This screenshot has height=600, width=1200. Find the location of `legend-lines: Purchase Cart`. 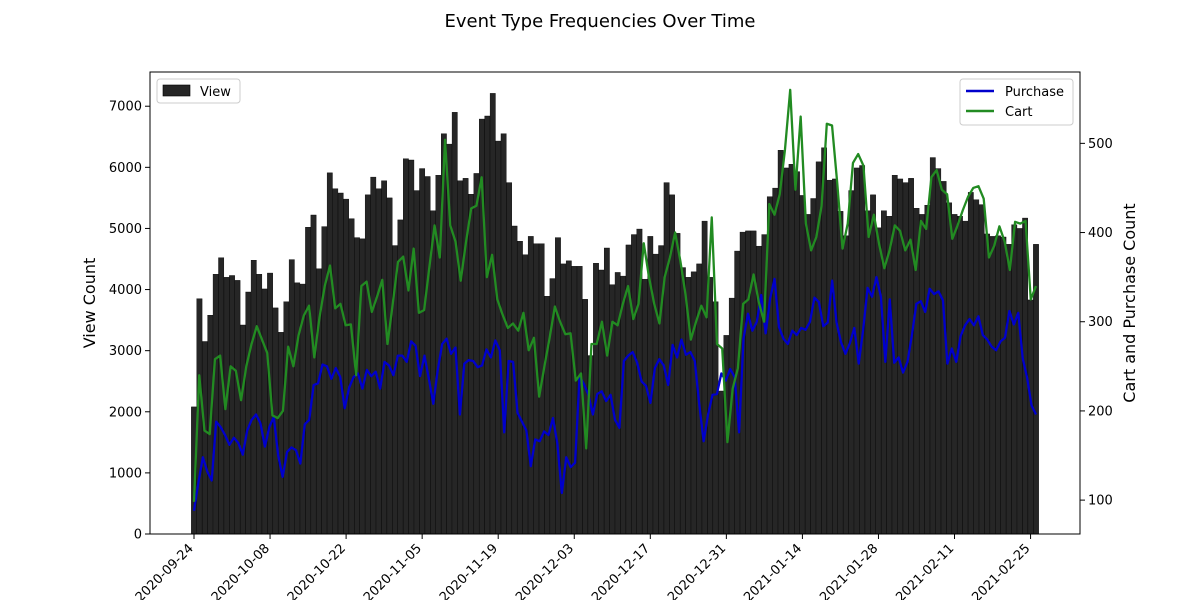

legend-lines: Purchase Cart is located at coordinates (1016, 102).